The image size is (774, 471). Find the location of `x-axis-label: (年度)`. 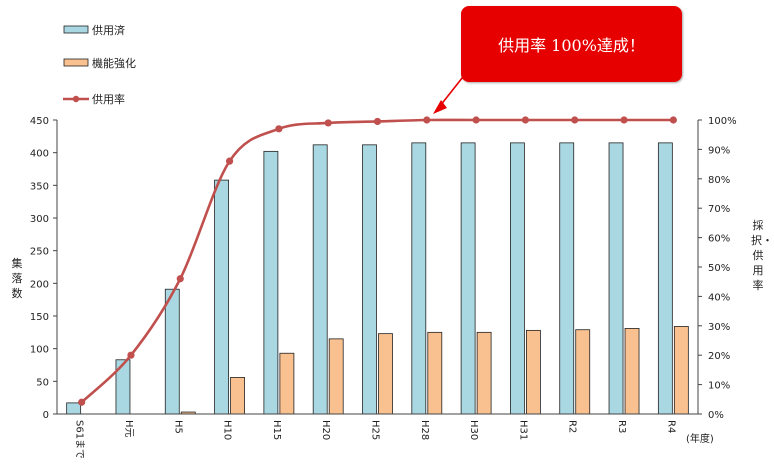

x-axis-label: (年度) is located at coordinates (700, 438).